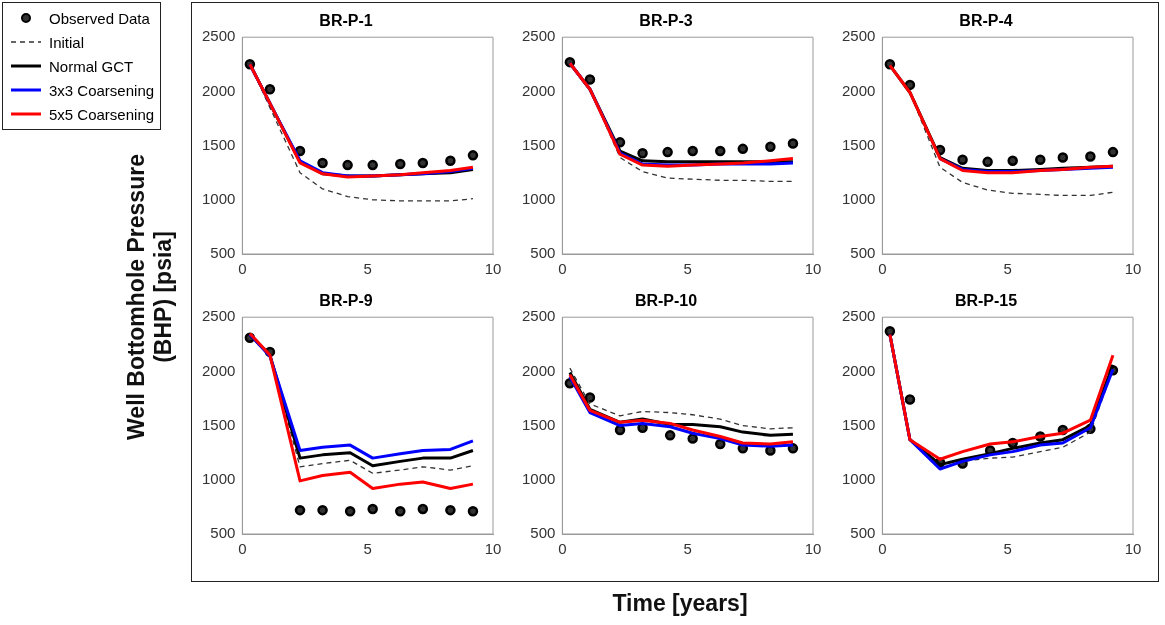 The width and height of the screenshot is (1165, 625). I want to click on chart-title: BR-P-3, so click(666, 21).